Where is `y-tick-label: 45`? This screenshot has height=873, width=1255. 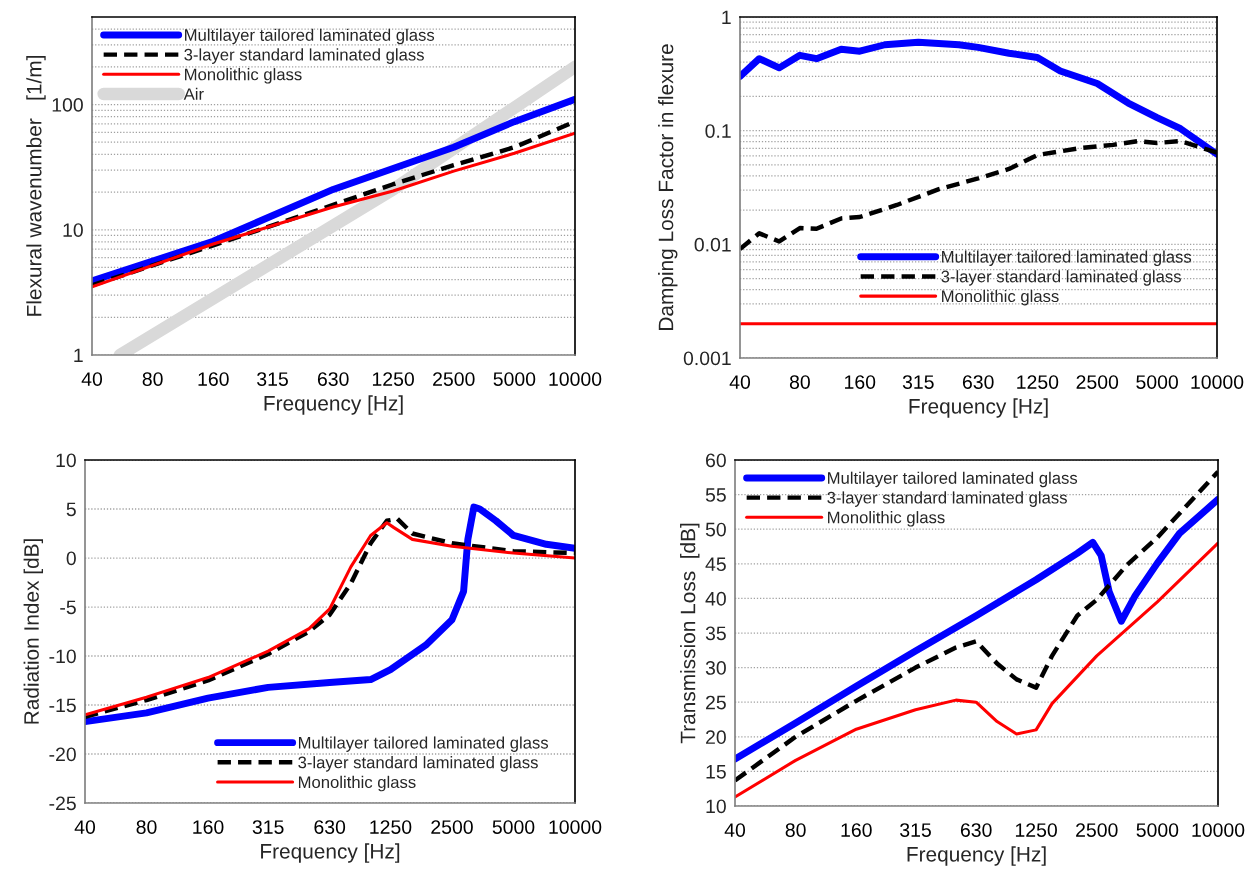 y-tick-label: 45 is located at coordinates (715, 564).